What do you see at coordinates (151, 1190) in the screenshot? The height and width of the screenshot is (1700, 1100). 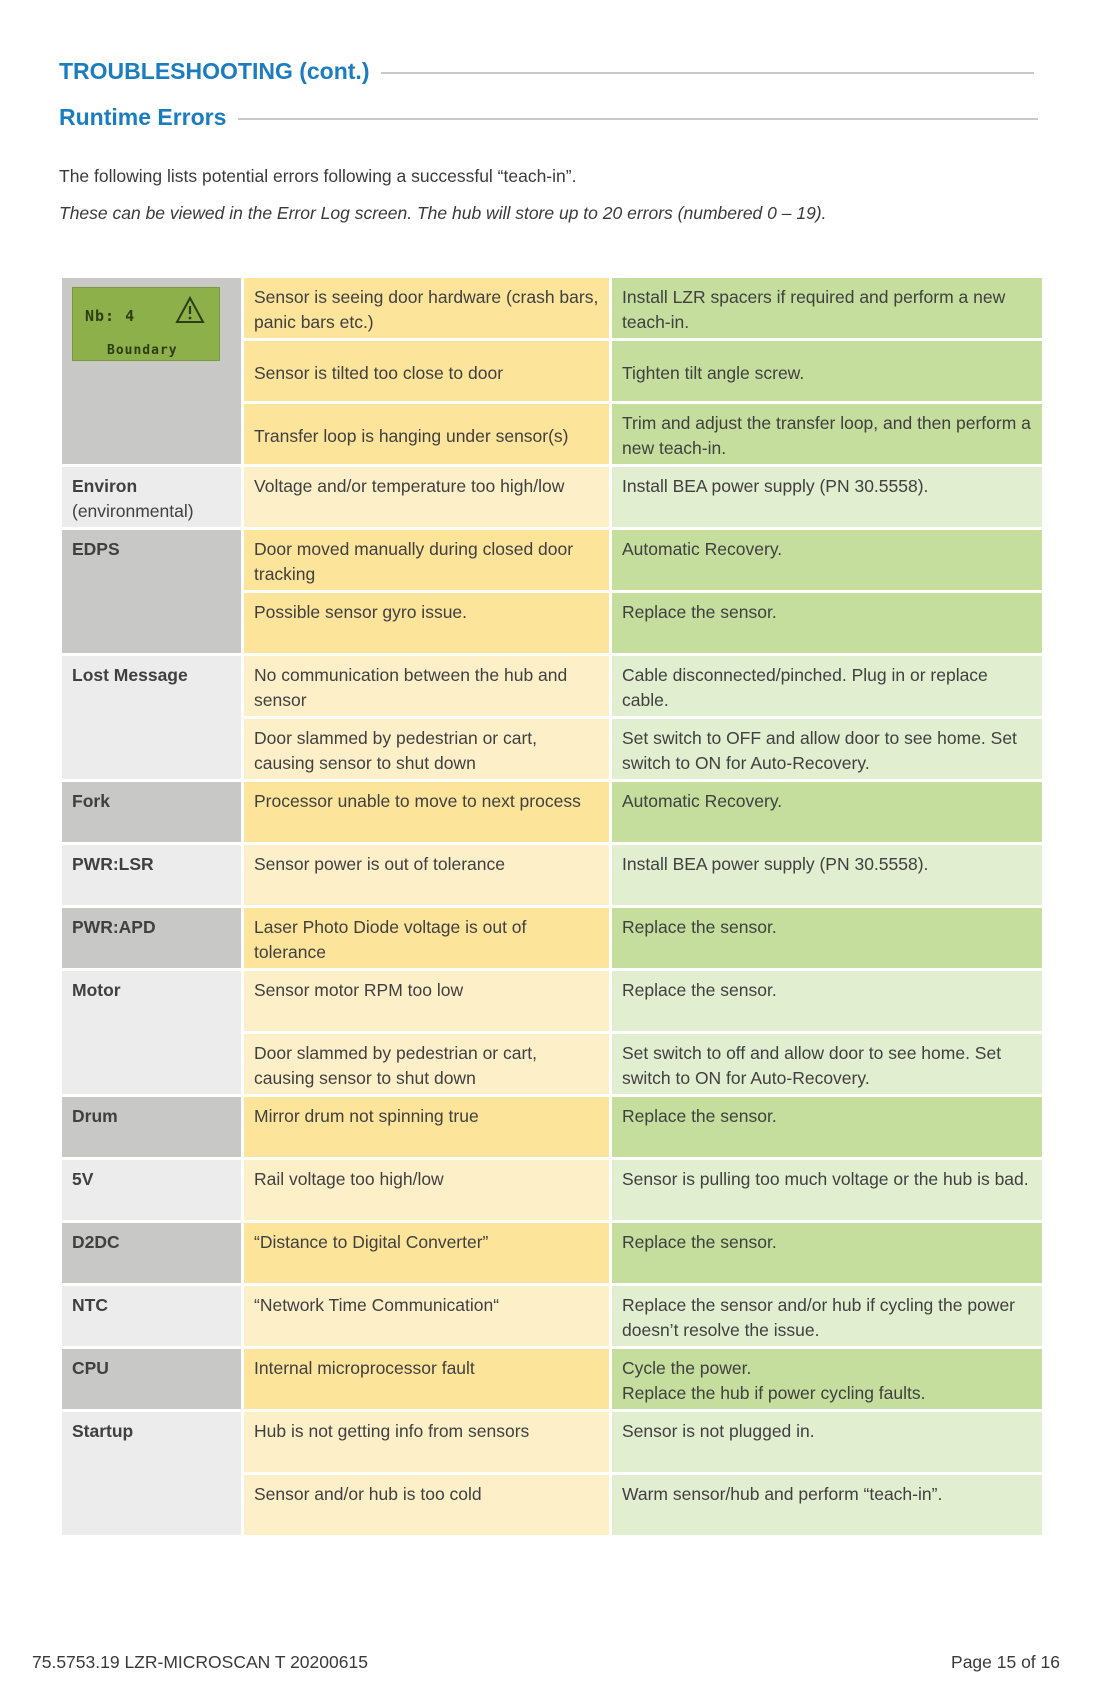 I see `error-code-cell: 5V` at bounding box center [151, 1190].